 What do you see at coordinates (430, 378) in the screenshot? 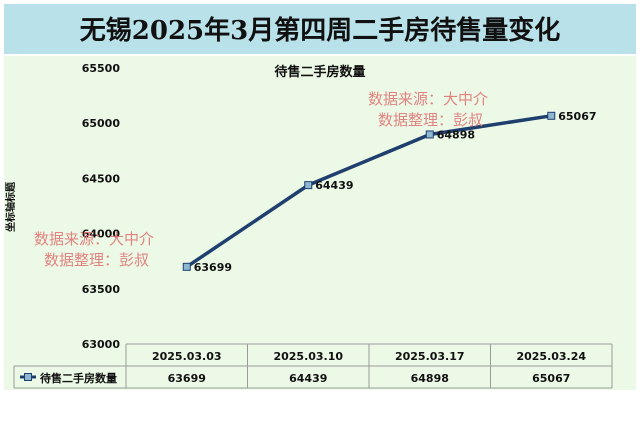
I see `table-value-cell: 64898` at bounding box center [430, 378].